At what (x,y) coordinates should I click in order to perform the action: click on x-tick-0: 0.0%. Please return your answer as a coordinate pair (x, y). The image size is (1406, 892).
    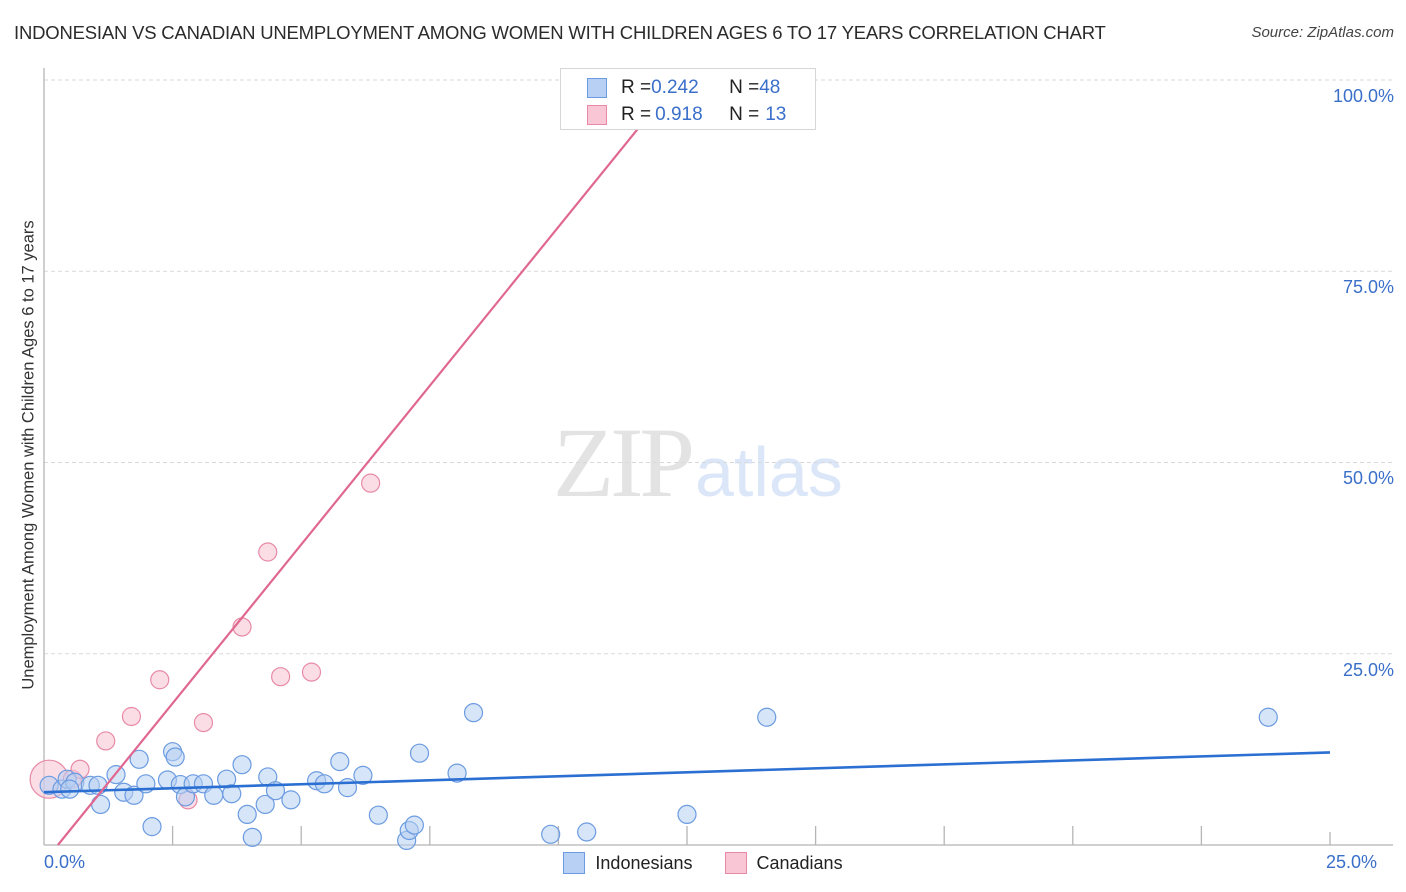
    Looking at the image, I should click on (65, 862).